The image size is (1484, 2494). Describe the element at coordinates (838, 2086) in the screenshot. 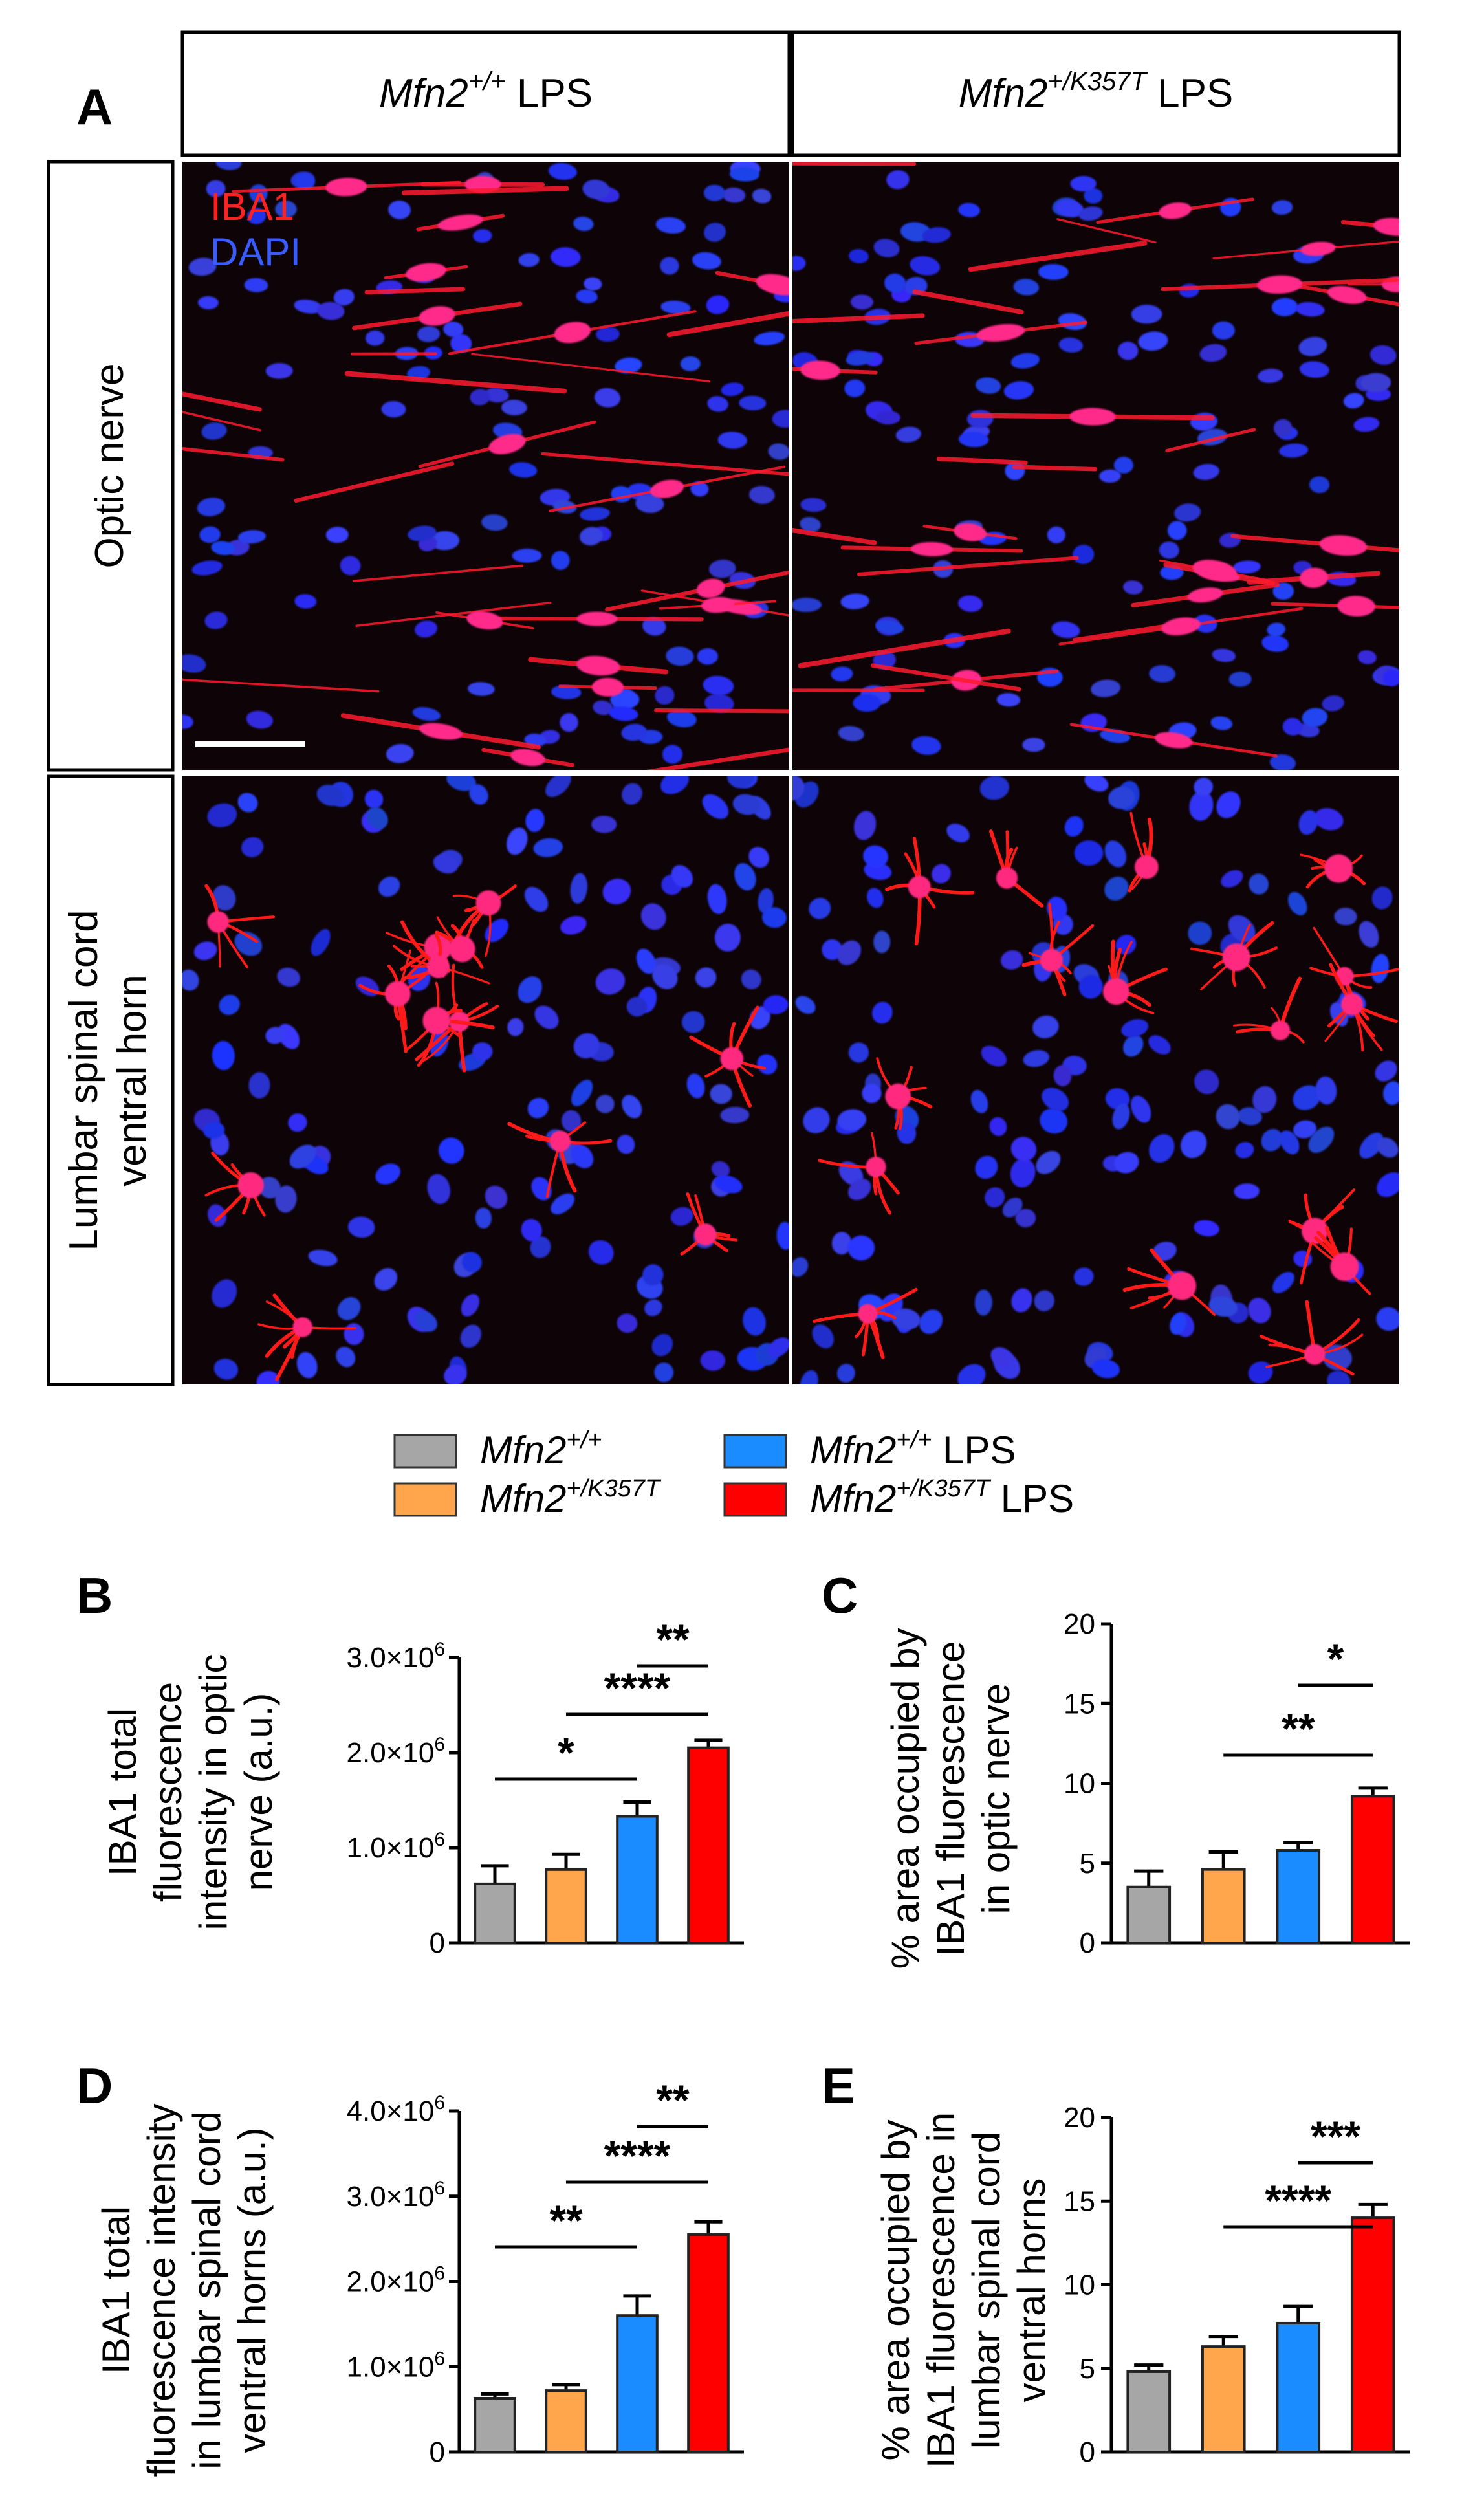

I see `panel-letter-e: E` at that location.